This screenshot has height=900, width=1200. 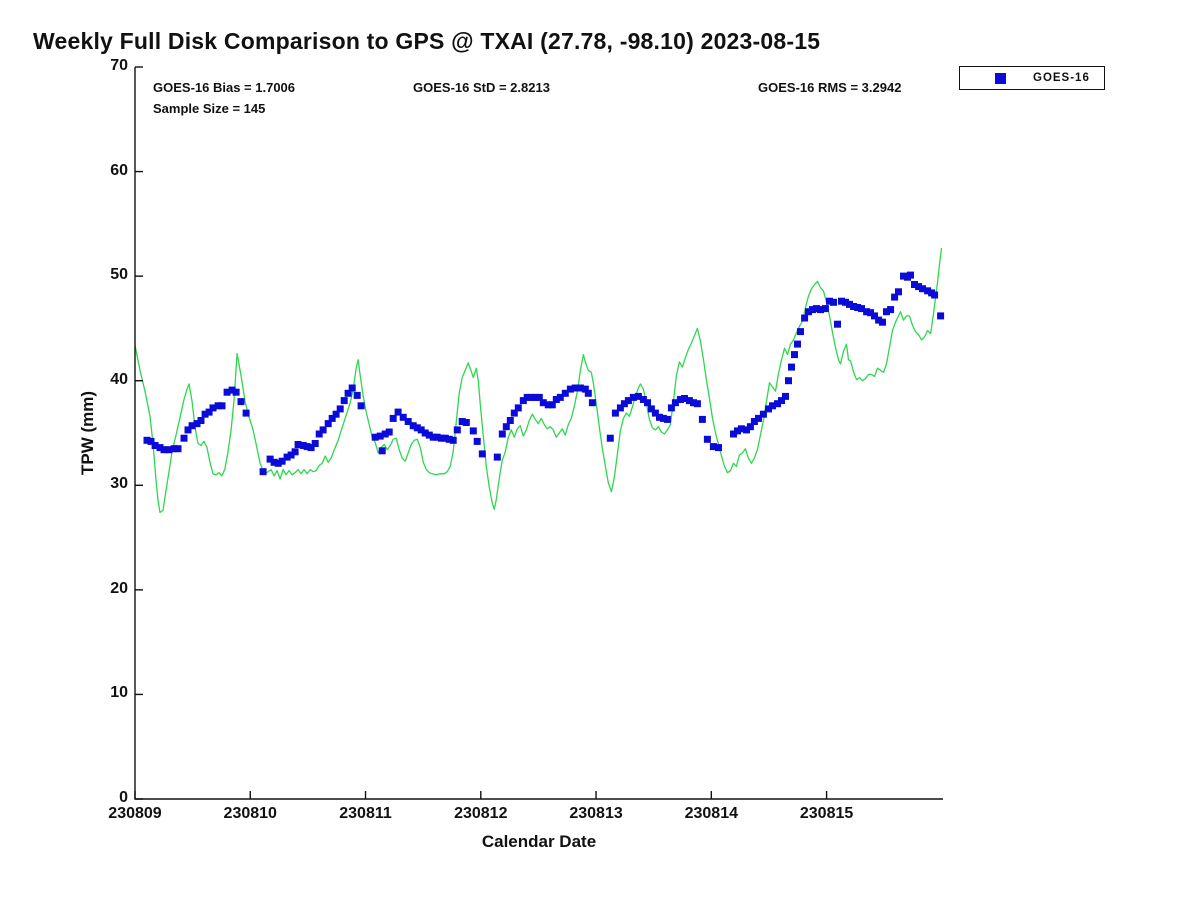 What do you see at coordinates (596, 813) in the screenshot?
I see `x-tick-label: 230813` at bounding box center [596, 813].